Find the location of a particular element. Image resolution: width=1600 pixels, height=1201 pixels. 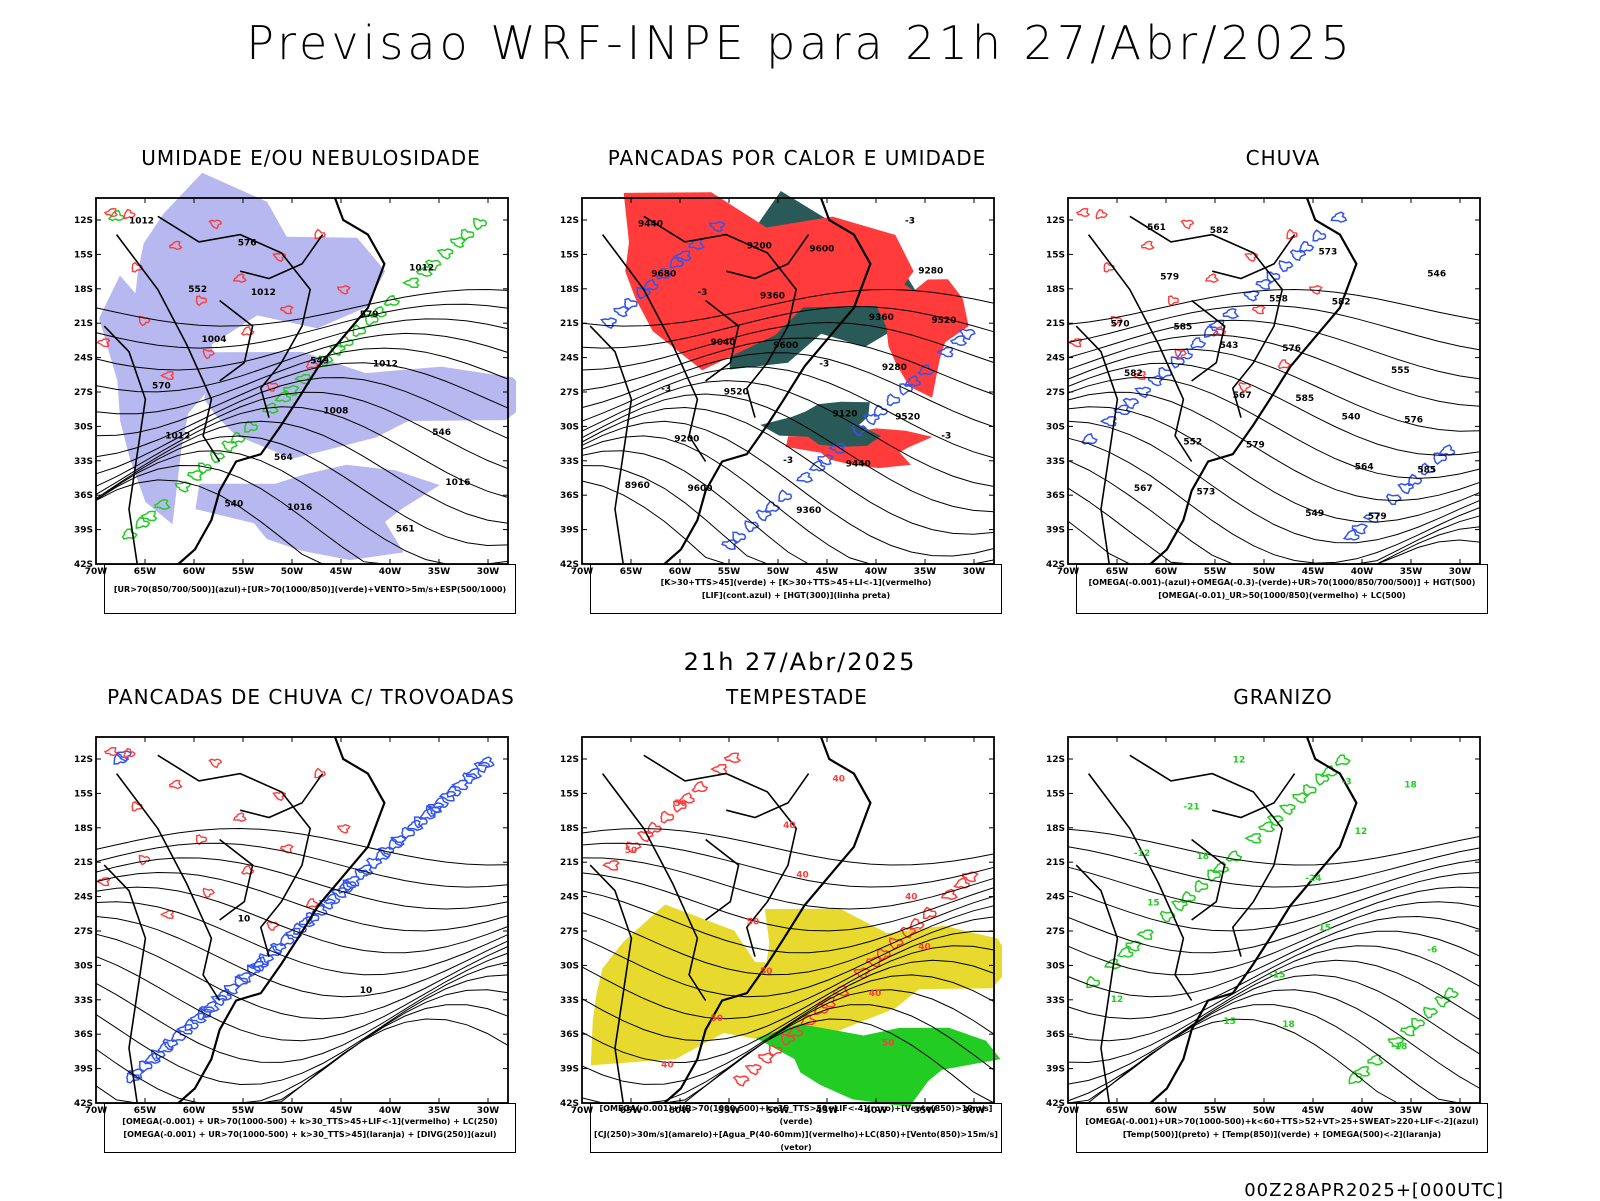

lon-tick-label: 60W is located at coordinates (680, 1111).